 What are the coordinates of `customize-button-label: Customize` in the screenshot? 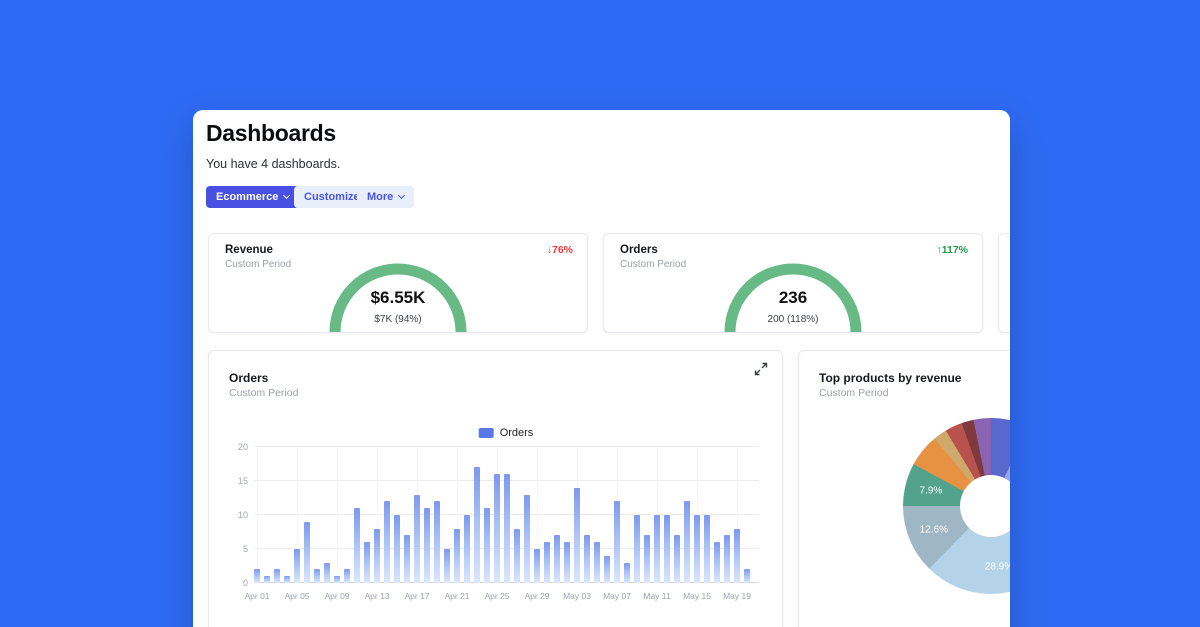 It's located at (332, 197).